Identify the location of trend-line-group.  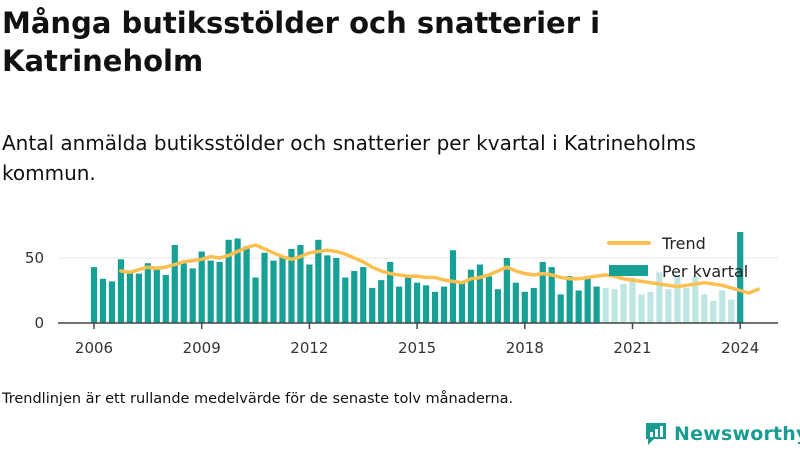
(439, 269).